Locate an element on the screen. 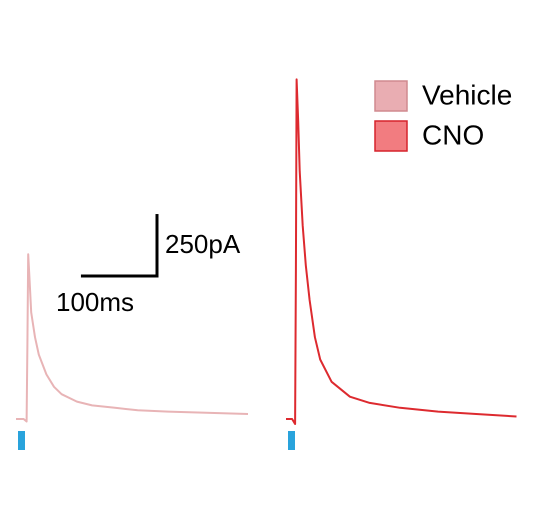 This screenshot has height=532, width=533. scale-bar-y-label: 250pA is located at coordinates (203, 244).